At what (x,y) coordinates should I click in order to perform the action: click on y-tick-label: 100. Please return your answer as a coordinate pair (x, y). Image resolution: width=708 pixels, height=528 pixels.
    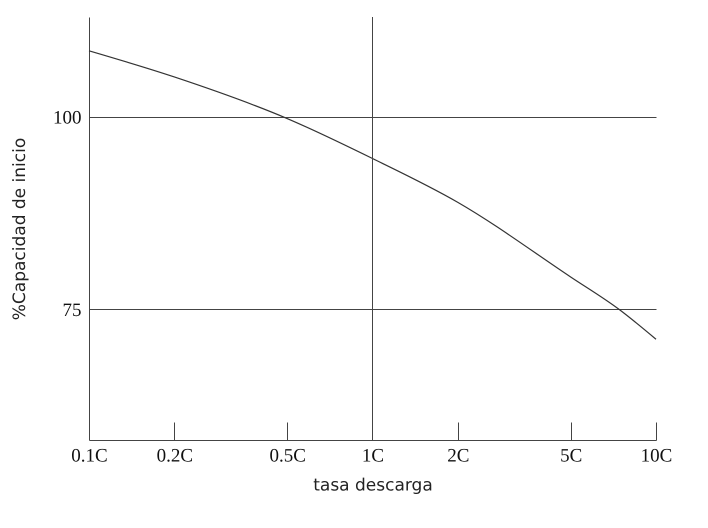
    Looking at the image, I should click on (67, 117).